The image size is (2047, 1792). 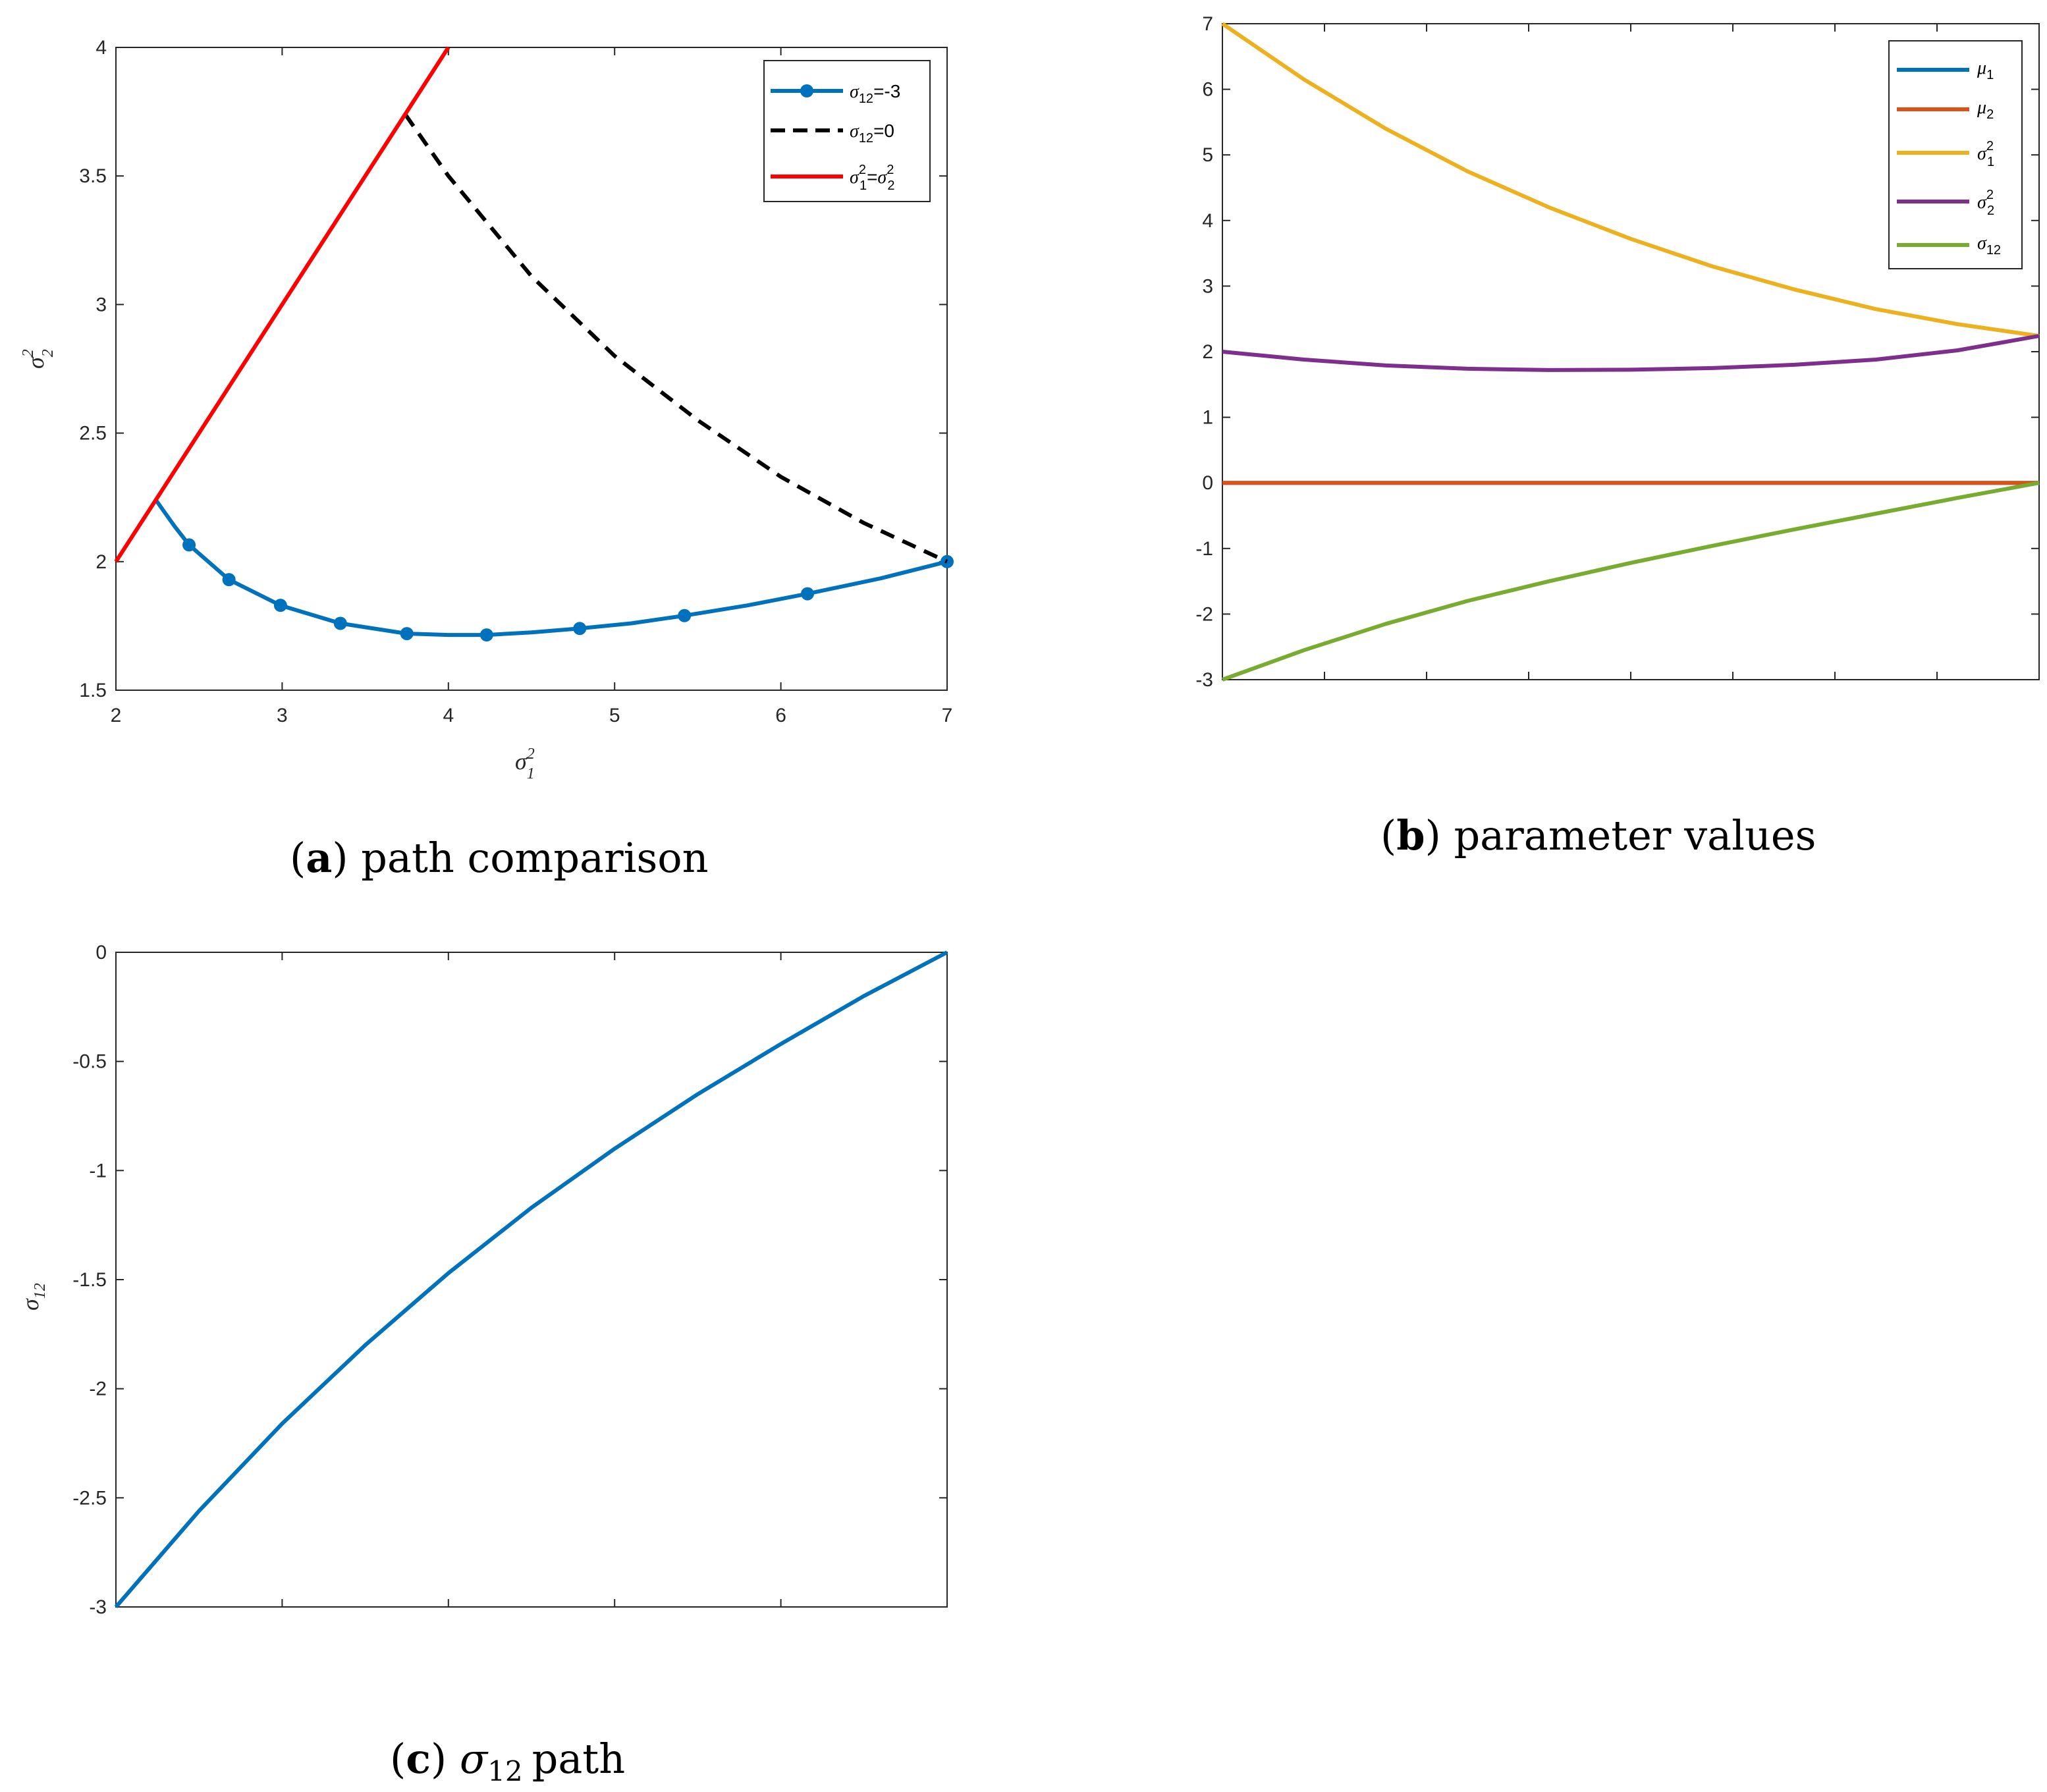 I want to click on plot-a-xlabel-sup: 2, so click(x=531, y=754).